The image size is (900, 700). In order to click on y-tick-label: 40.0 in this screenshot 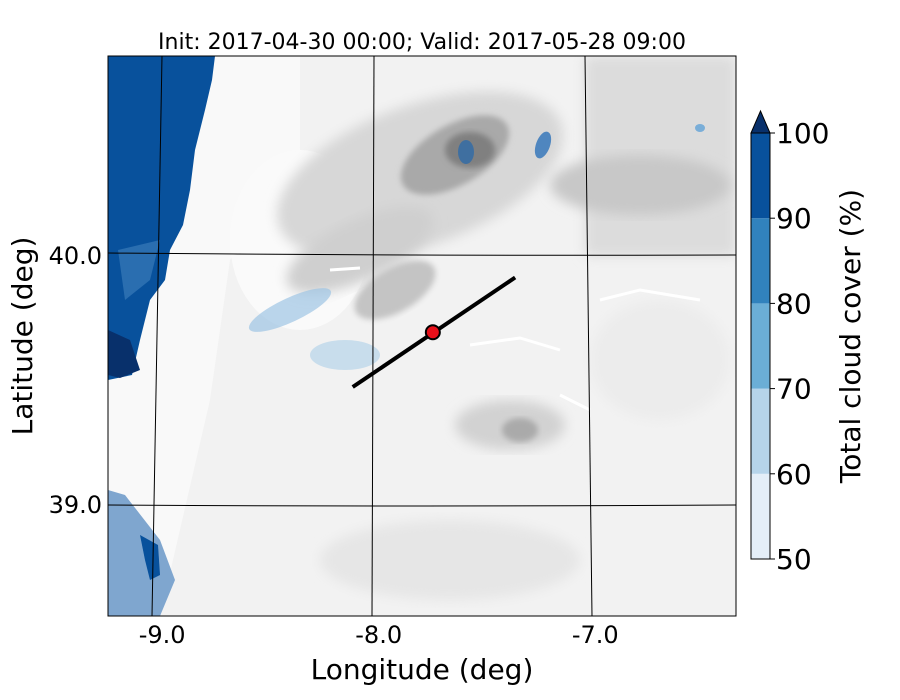, I will do `click(75, 256)`.